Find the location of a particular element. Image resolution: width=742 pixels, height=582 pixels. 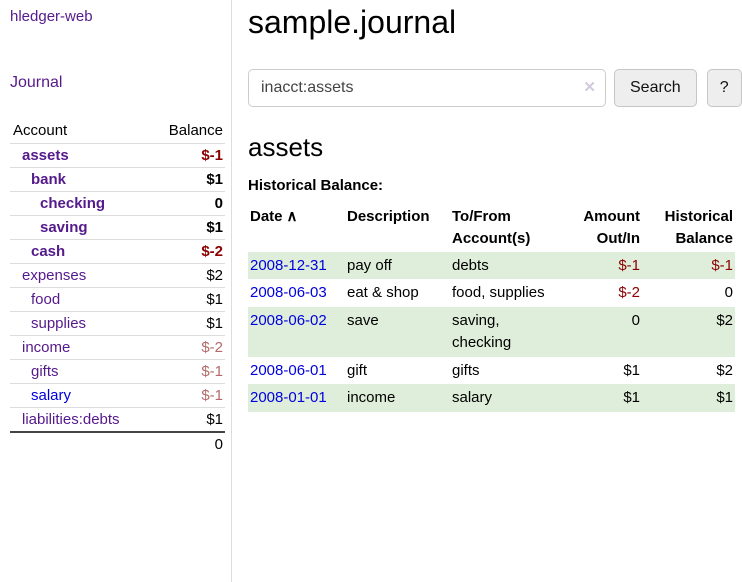

transaction-description: gift is located at coordinates (357, 370).